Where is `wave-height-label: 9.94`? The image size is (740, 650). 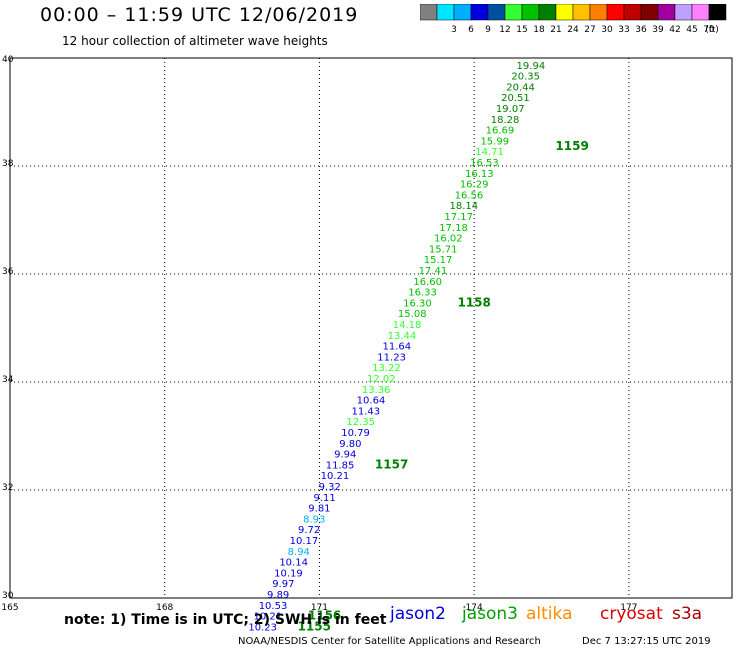 wave-height-label: 9.94 is located at coordinates (345, 455).